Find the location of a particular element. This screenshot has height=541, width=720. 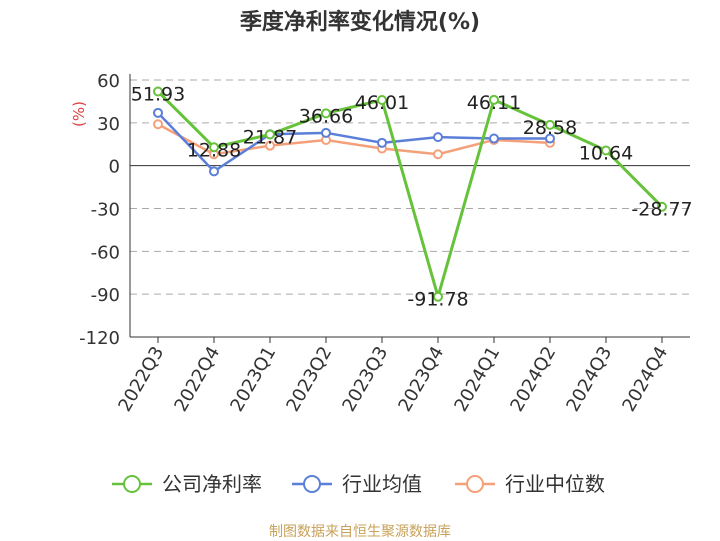

y-axis-label: (%) is located at coordinates (79, 114).